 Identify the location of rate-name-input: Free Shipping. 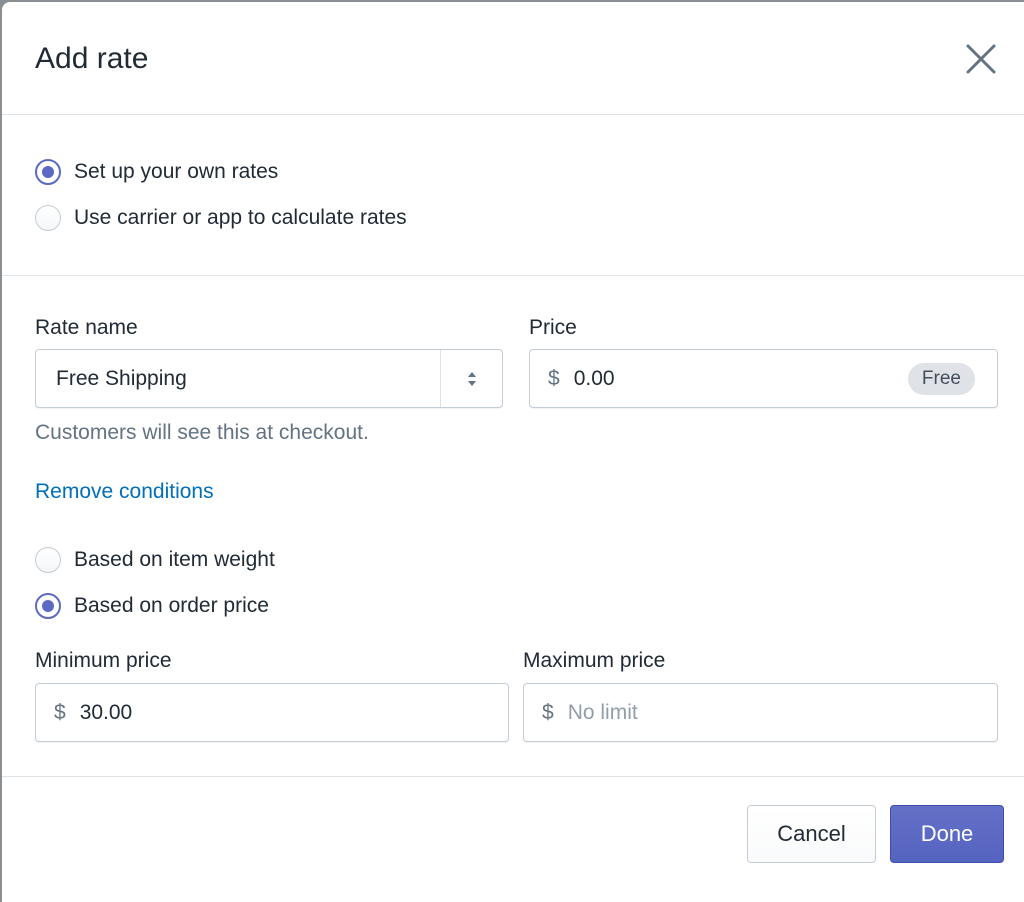
(269, 378).